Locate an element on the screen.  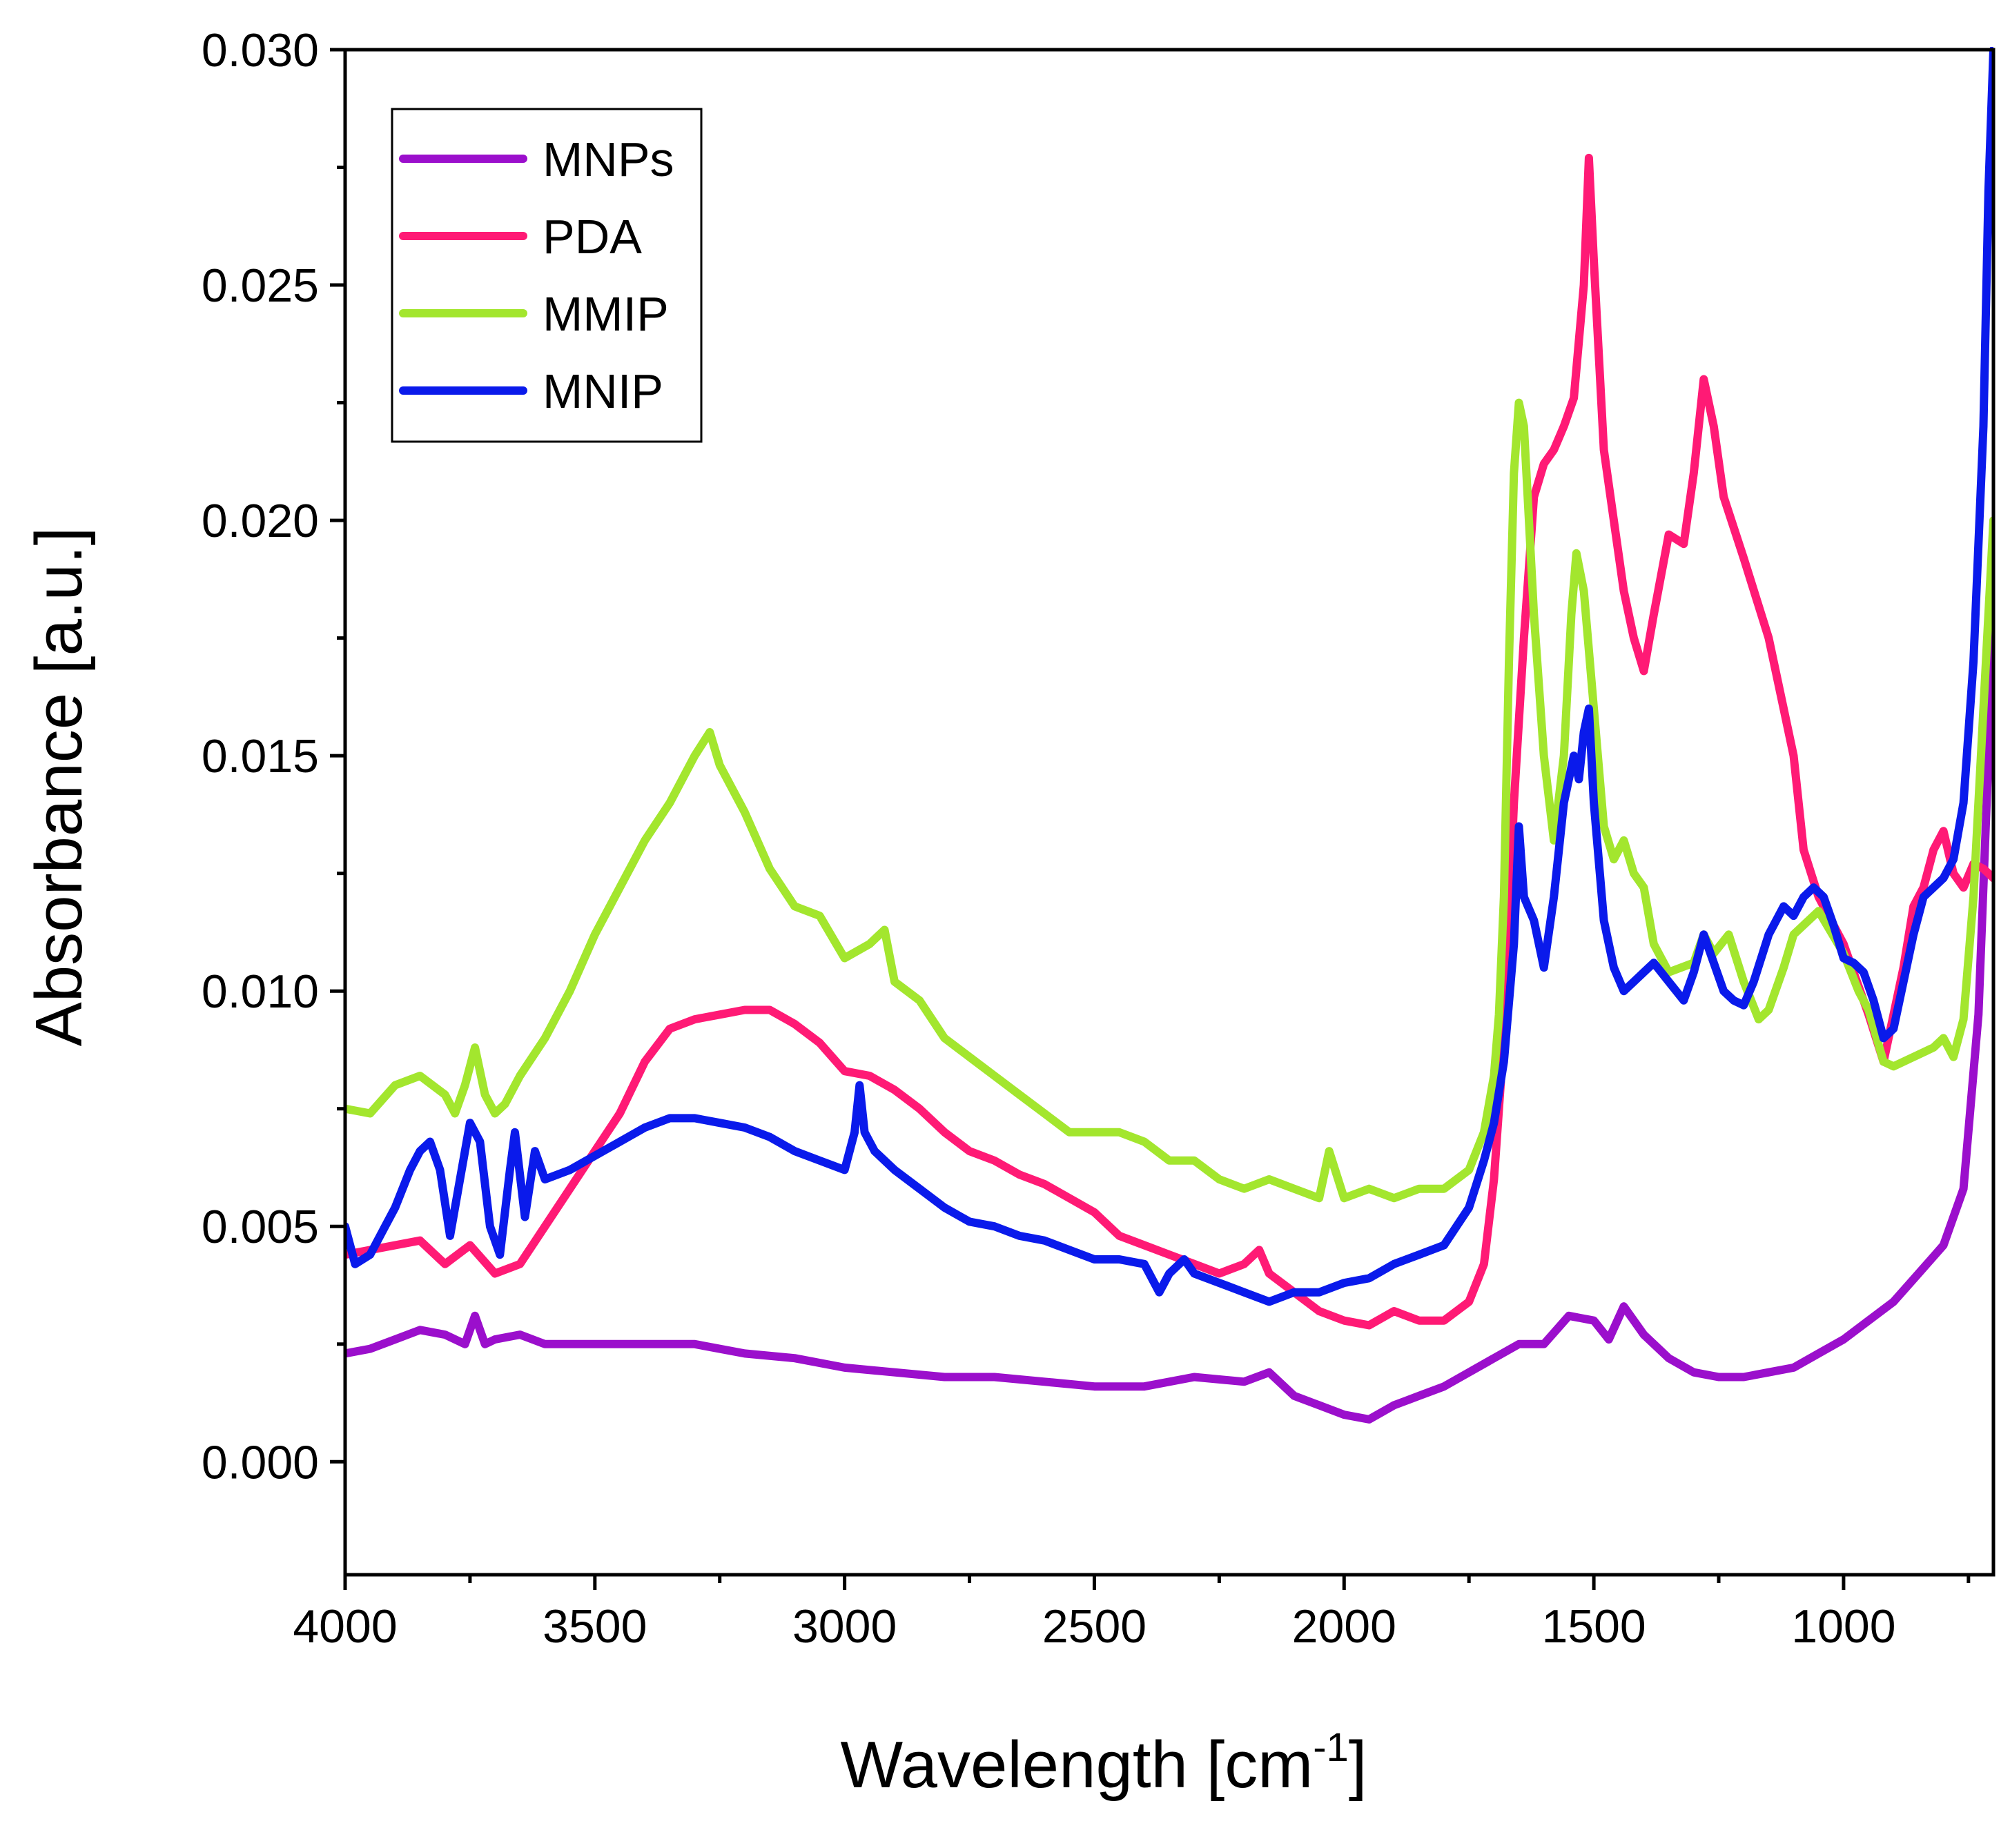
x-axis-title-main: Wavelength [cm is located at coordinates (1077, 1765).